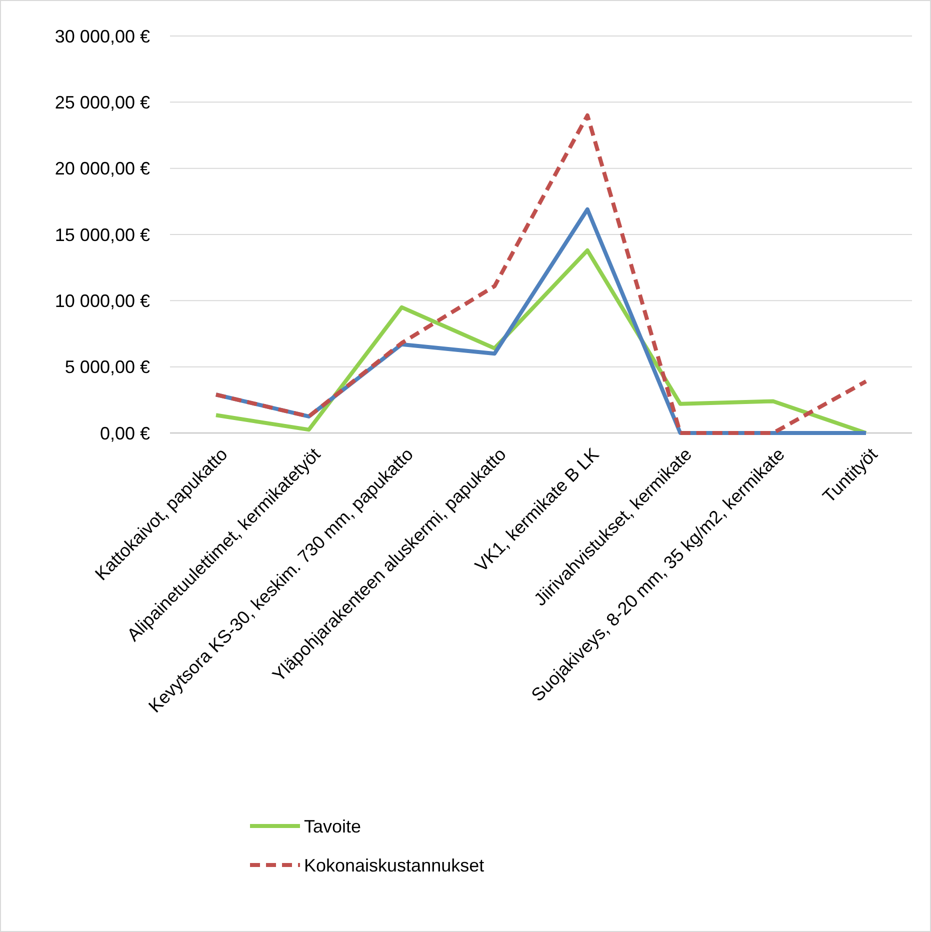 This screenshot has width=931, height=932. I want to click on y-tick-label: 0,00 €, so click(125, 433).